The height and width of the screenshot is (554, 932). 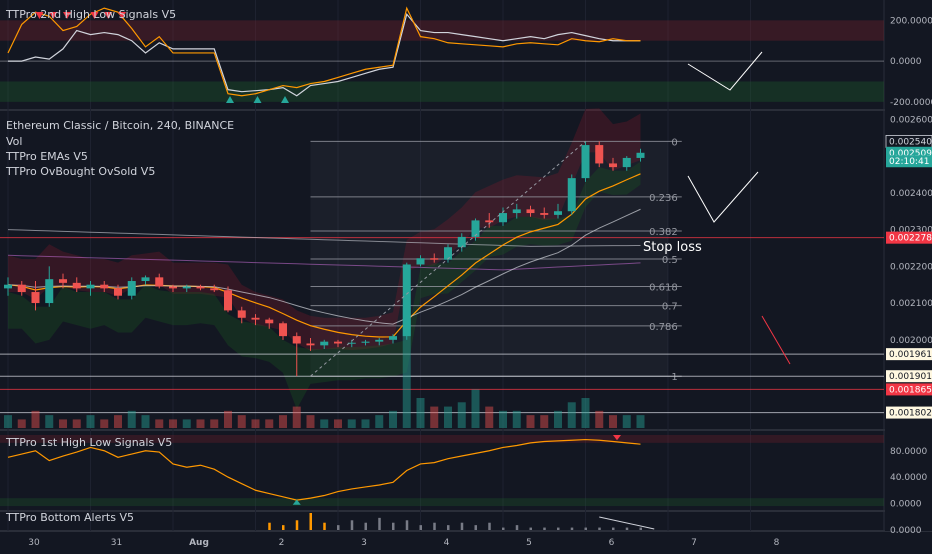 I want to click on oscillator-1st-pane, so click(x=442, y=470).